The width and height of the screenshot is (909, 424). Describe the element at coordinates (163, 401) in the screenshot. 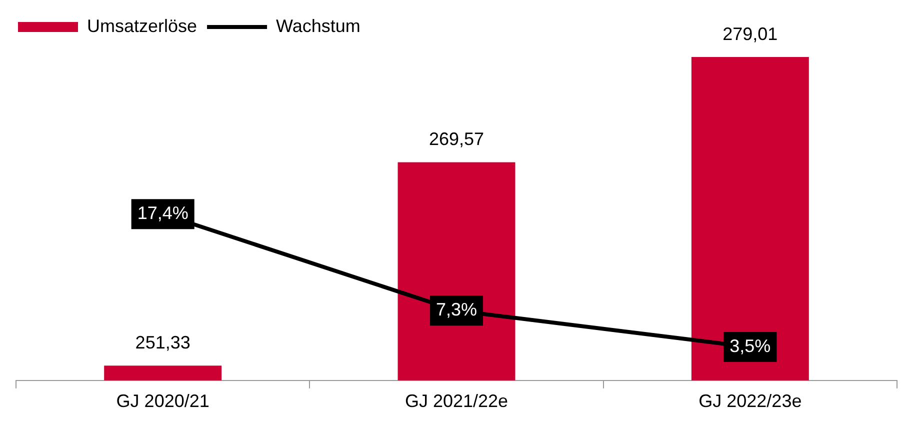

I see `x-tick-label: GJ 2020/21` at that location.